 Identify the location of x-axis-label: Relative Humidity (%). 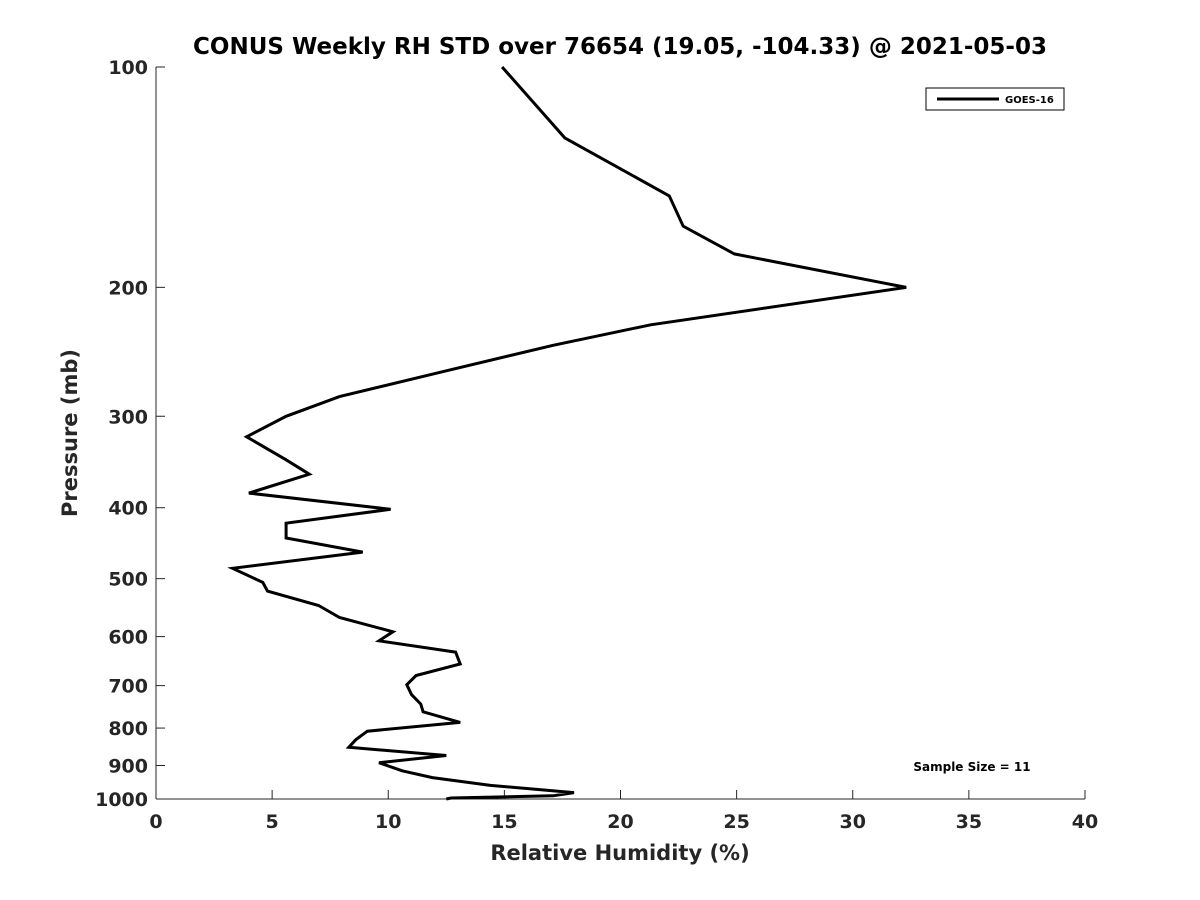
(619, 853).